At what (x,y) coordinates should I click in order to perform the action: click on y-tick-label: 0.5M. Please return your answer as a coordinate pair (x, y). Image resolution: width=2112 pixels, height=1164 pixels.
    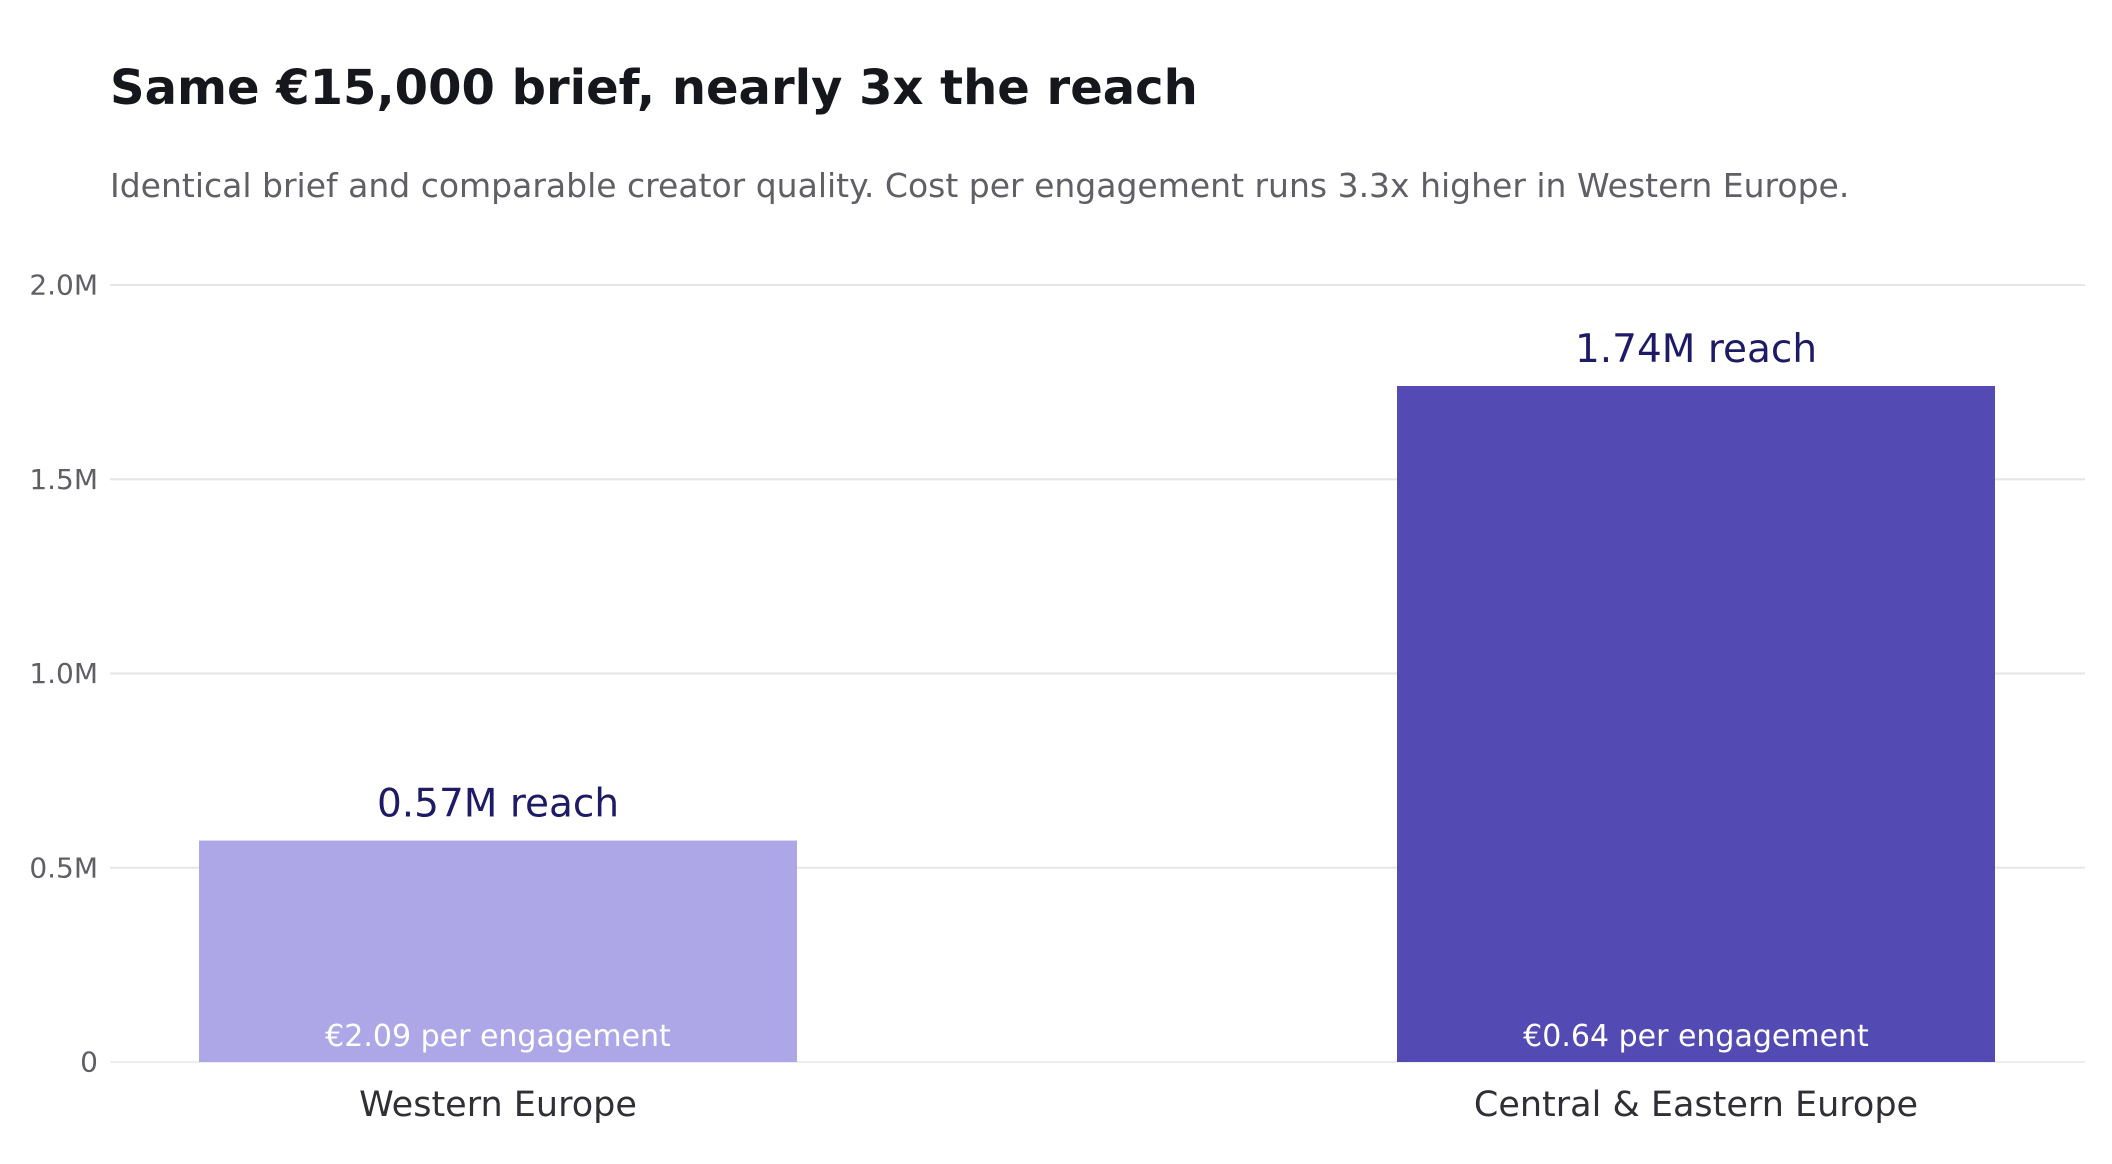
    Looking at the image, I should click on (63, 867).